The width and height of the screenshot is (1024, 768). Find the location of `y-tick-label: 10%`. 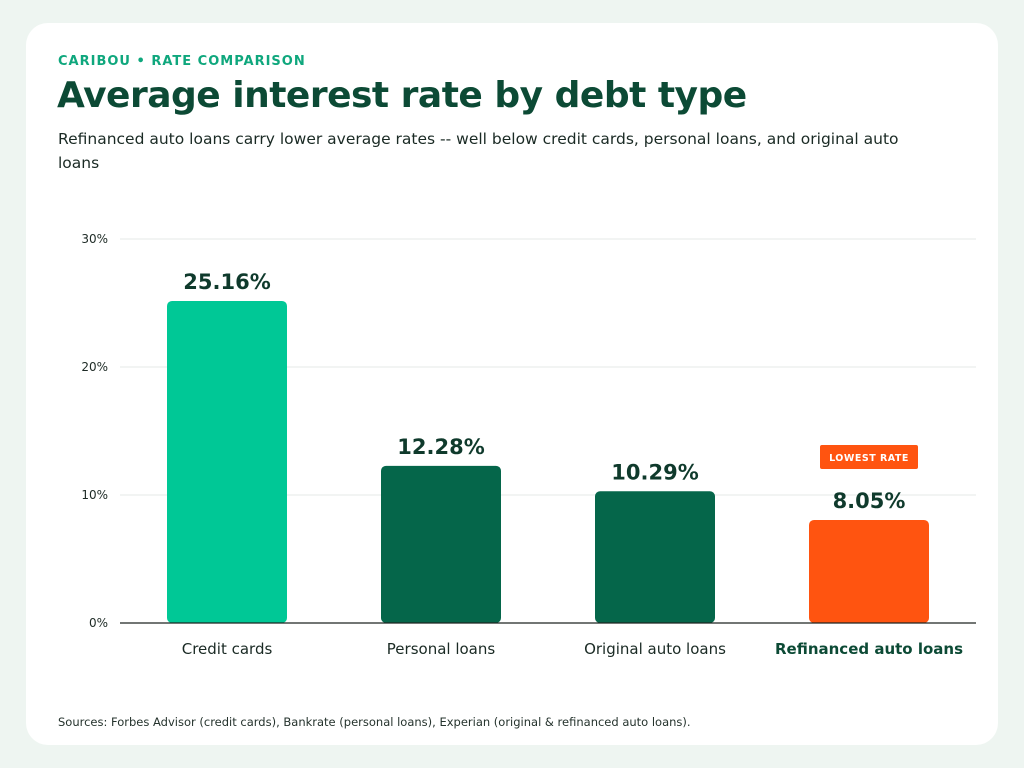

y-tick-label: 10% is located at coordinates (94, 495).